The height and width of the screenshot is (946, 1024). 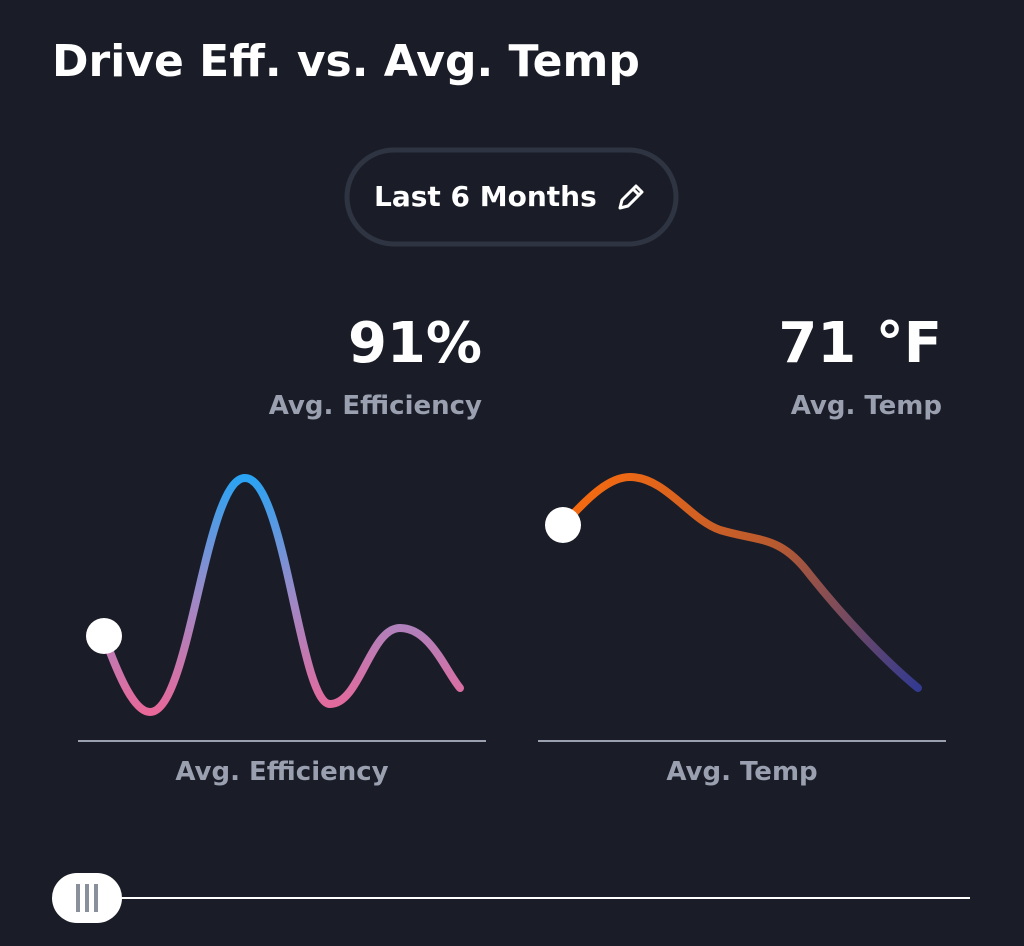 What do you see at coordinates (741, 772) in the screenshot?
I see `chart-label: Avg. Temp` at bounding box center [741, 772].